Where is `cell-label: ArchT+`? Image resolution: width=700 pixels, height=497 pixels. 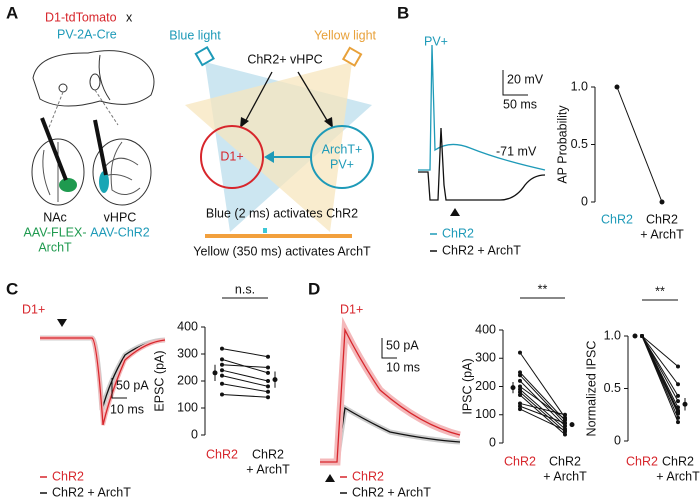 cell-label: ArchT+ is located at coordinates (342, 149).